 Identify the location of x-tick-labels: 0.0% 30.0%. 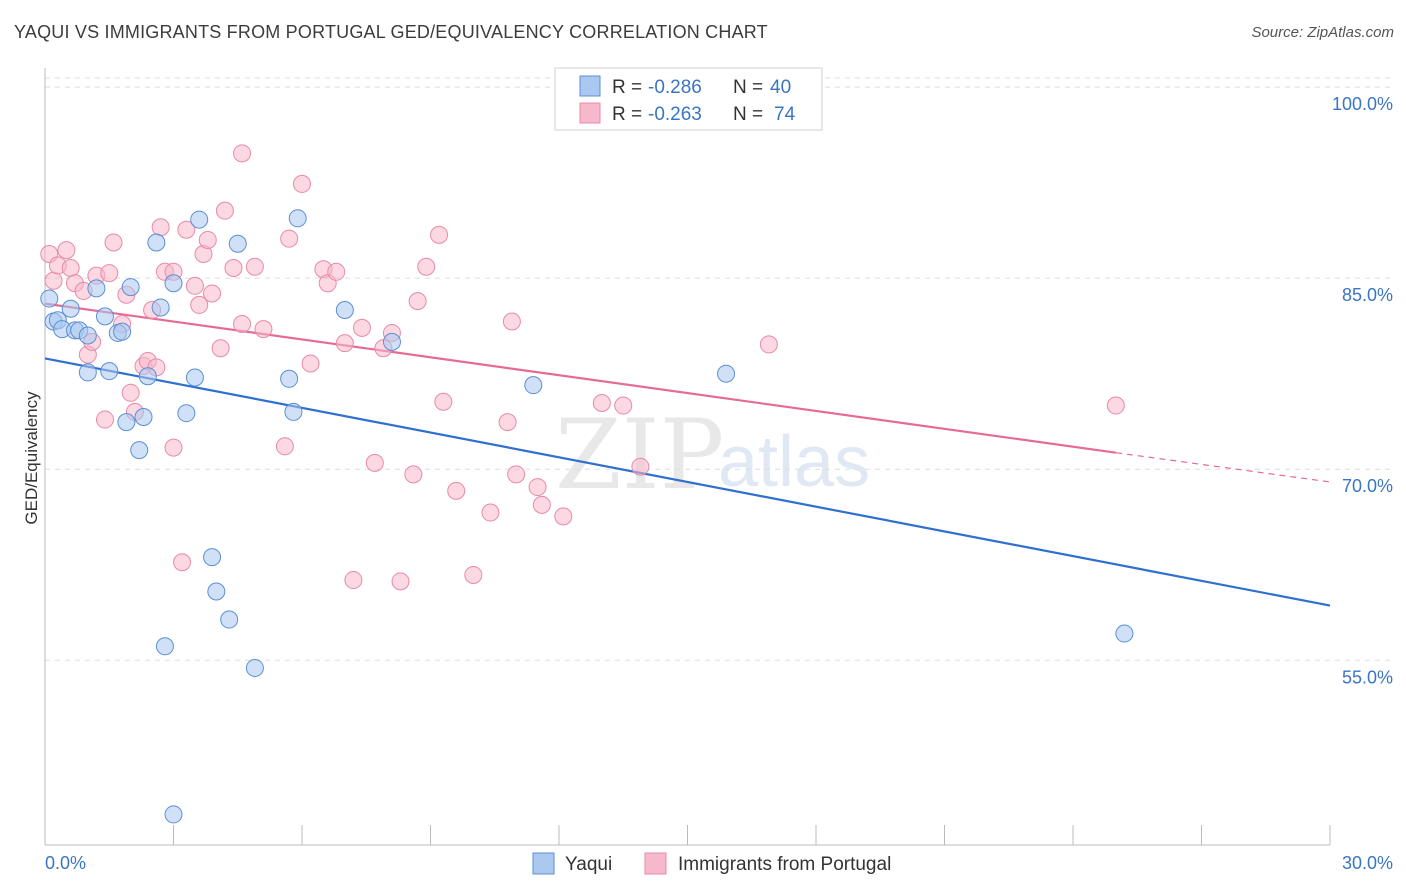
(719, 863).